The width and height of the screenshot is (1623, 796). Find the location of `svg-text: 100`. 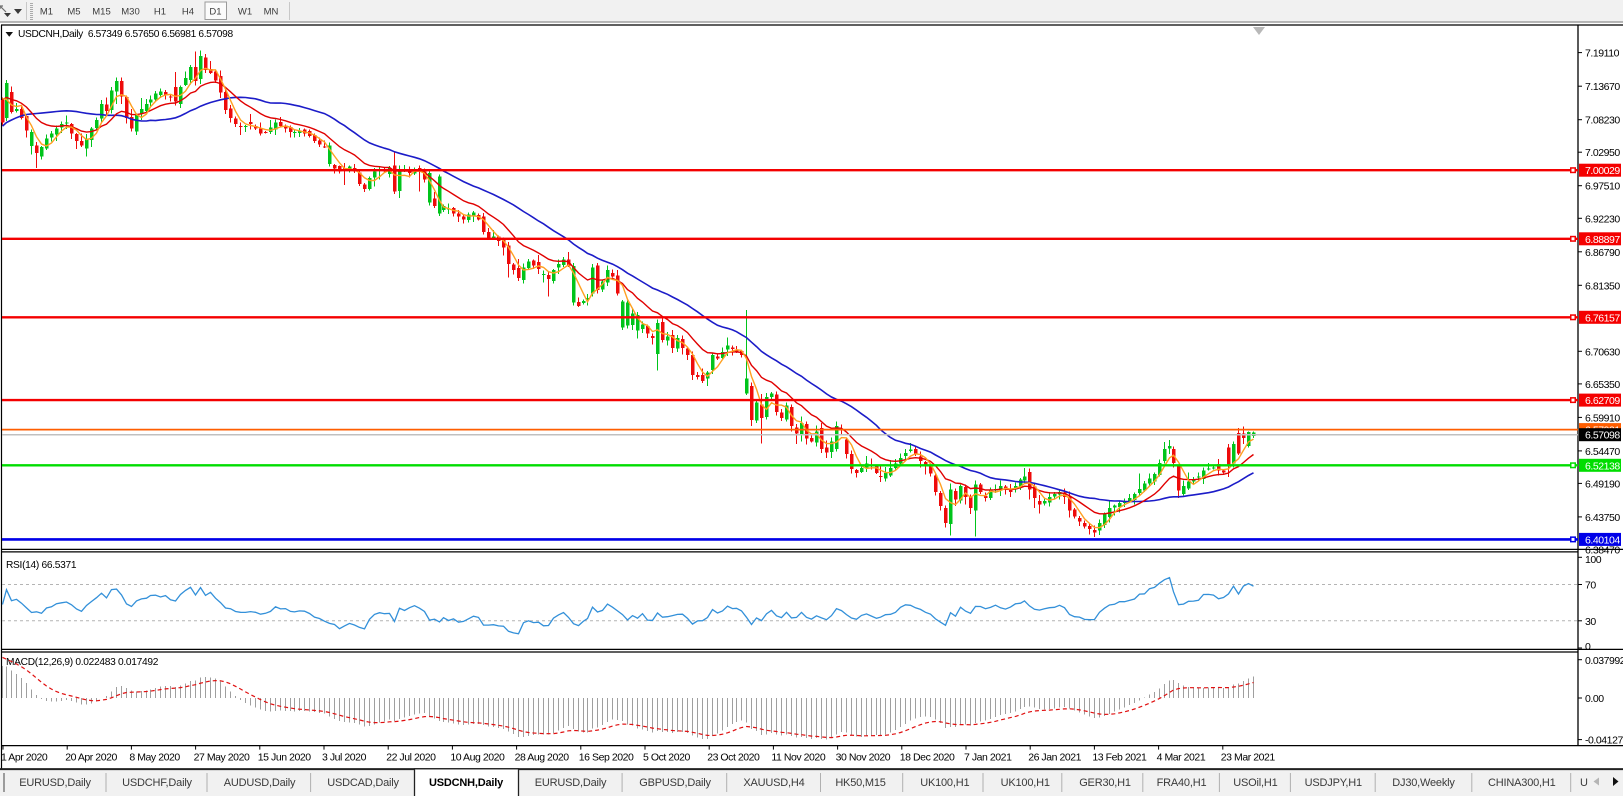

svg-text: 100 is located at coordinates (1593, 560).